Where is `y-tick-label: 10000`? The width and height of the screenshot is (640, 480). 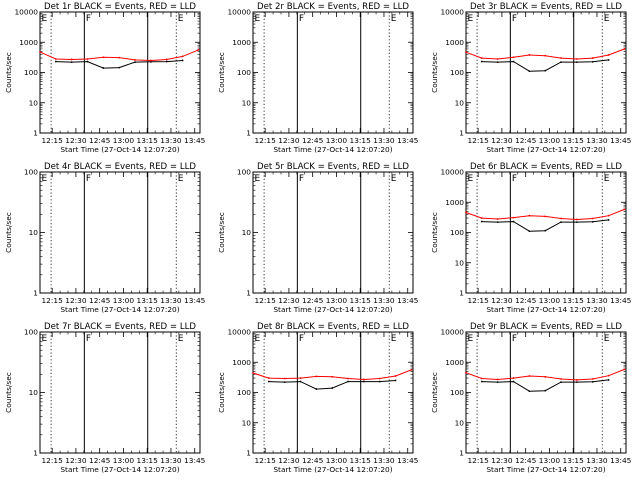 y-tick-label: 10000 is located at coordinates (452, 332).